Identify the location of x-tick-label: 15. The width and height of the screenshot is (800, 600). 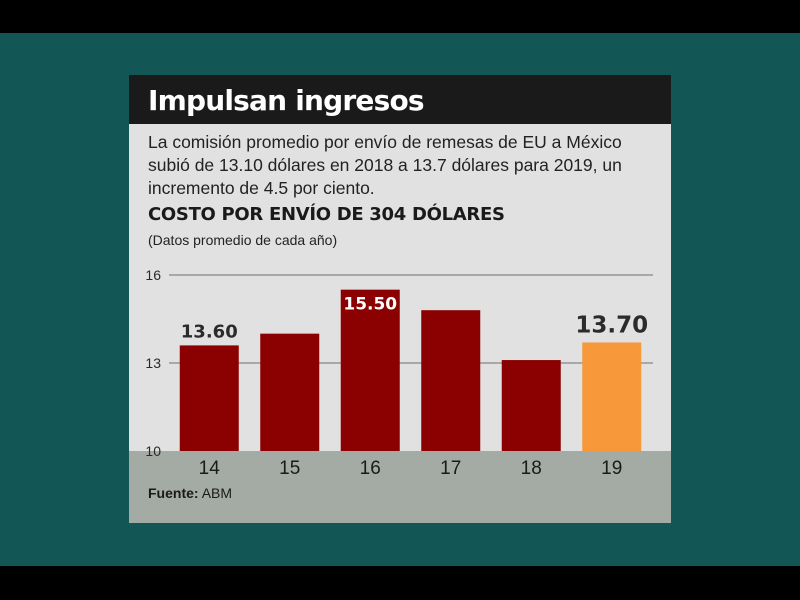
(289, 468).